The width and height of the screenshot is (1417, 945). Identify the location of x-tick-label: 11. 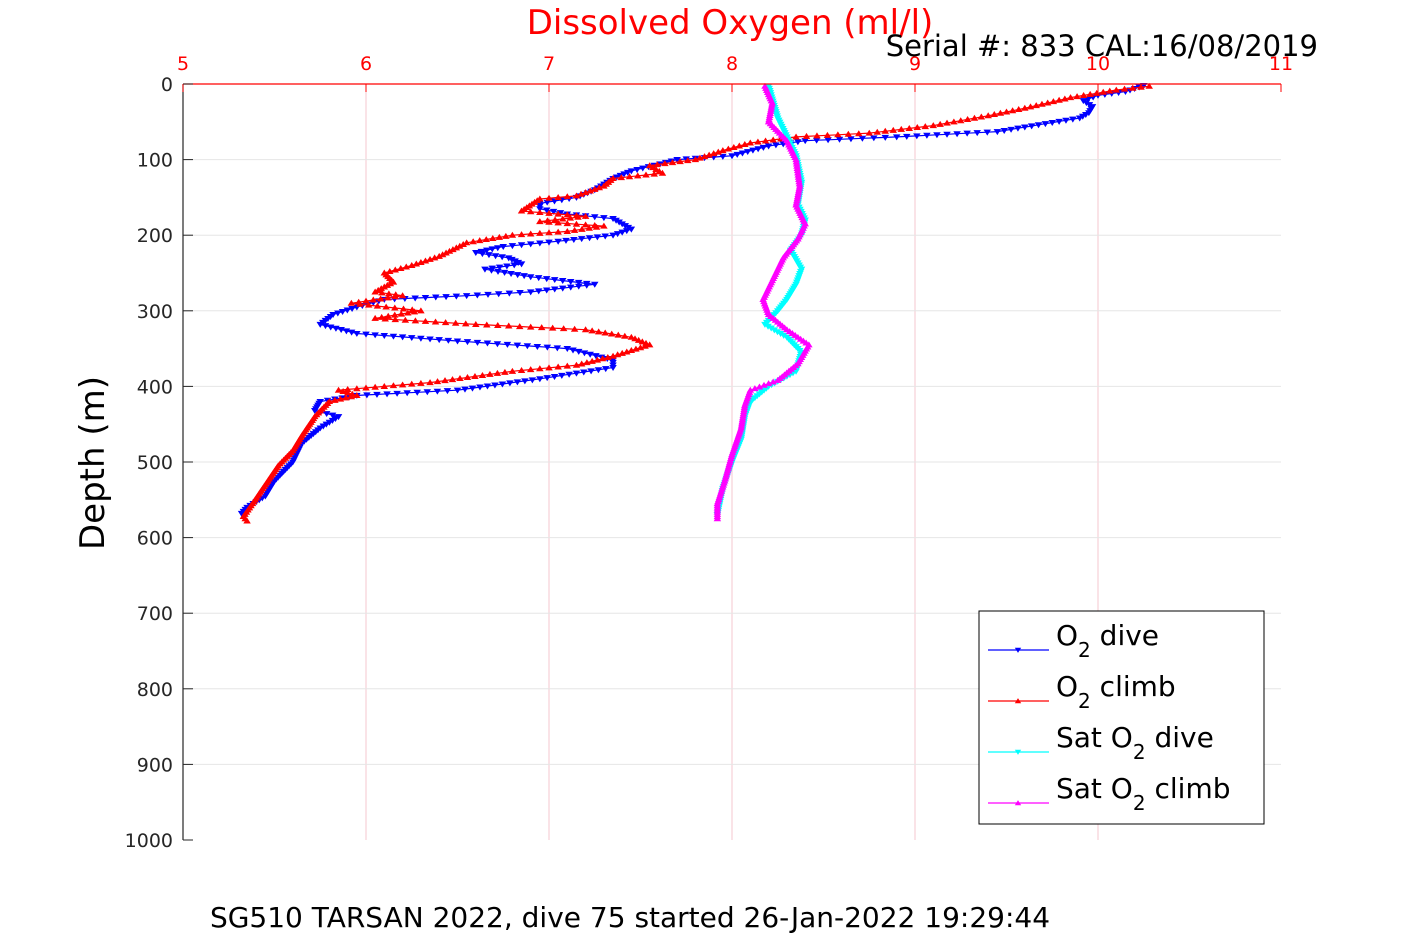
(1281, 64).